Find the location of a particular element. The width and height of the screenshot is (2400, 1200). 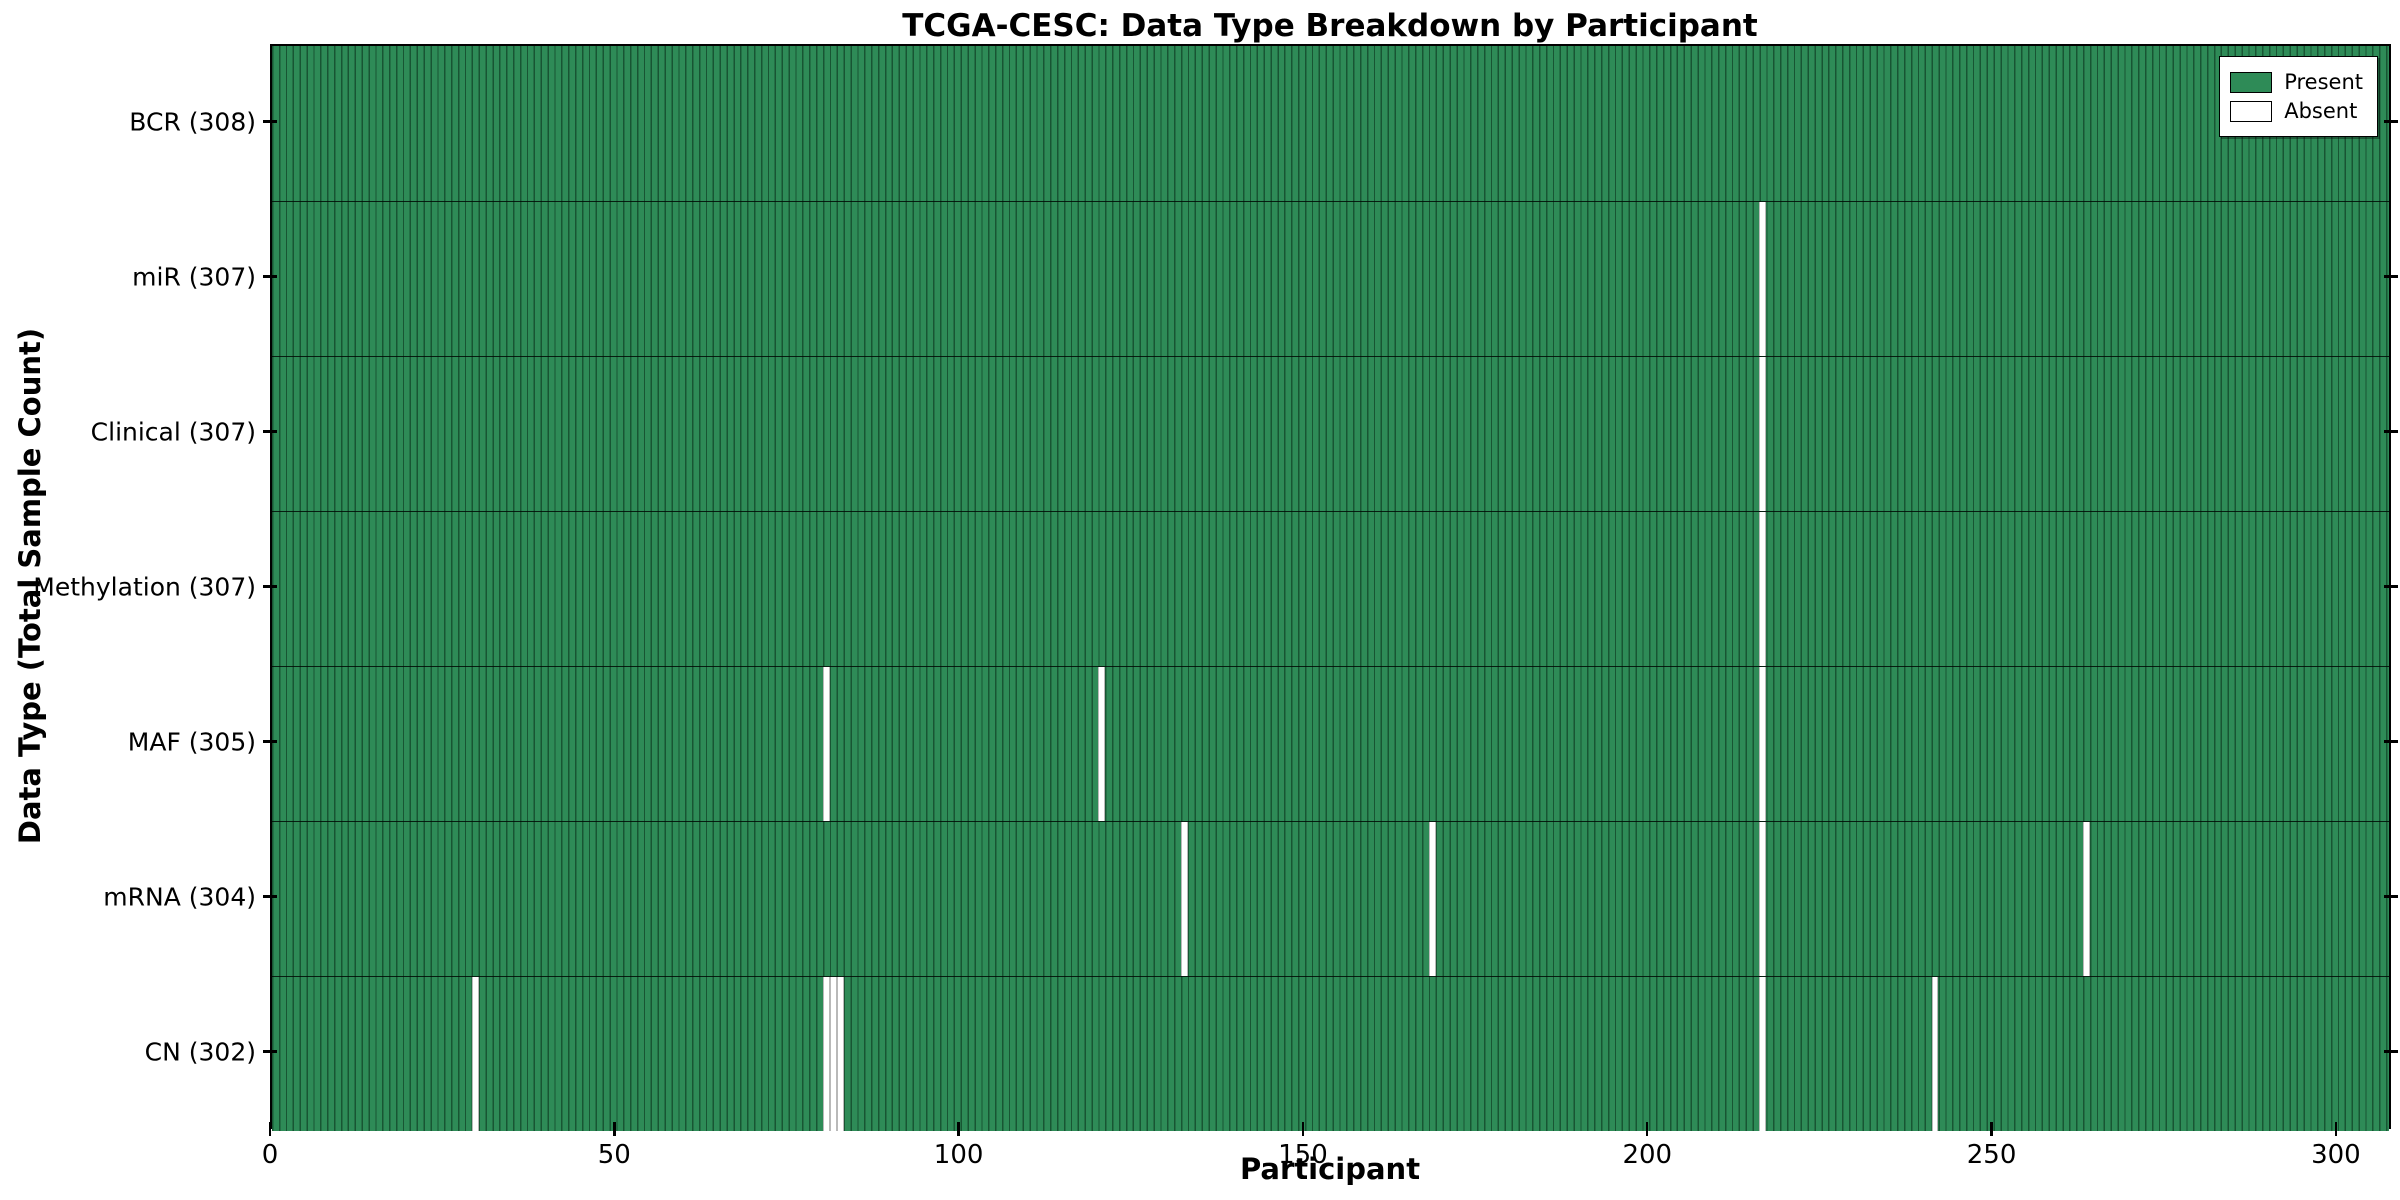

x-tick-label-300: 300 is located at coordinates (2336, 1155).